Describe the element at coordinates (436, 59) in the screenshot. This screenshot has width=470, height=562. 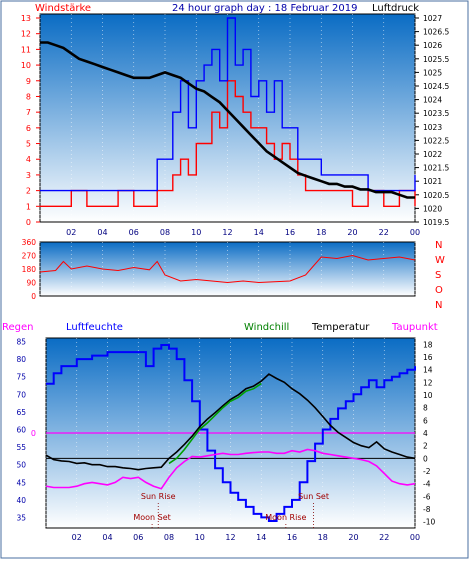
I see `pressure-ytick-label: 1025.5` at that location.